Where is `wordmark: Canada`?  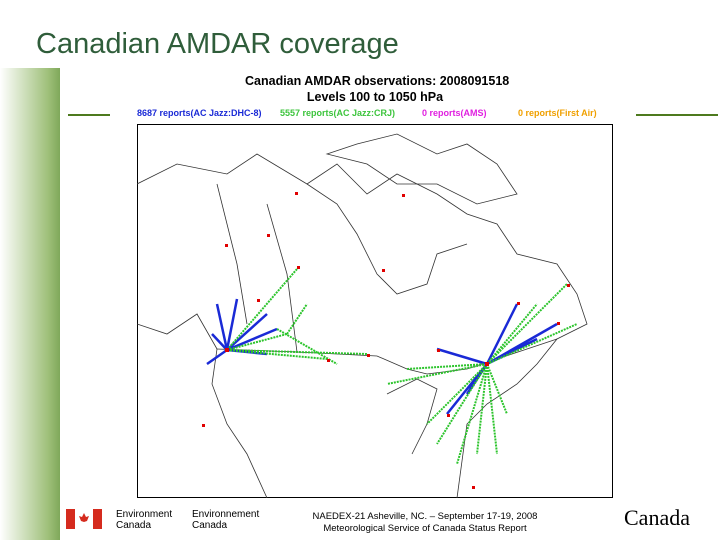 wordmark: Canada is located at coordinates (657, 517).